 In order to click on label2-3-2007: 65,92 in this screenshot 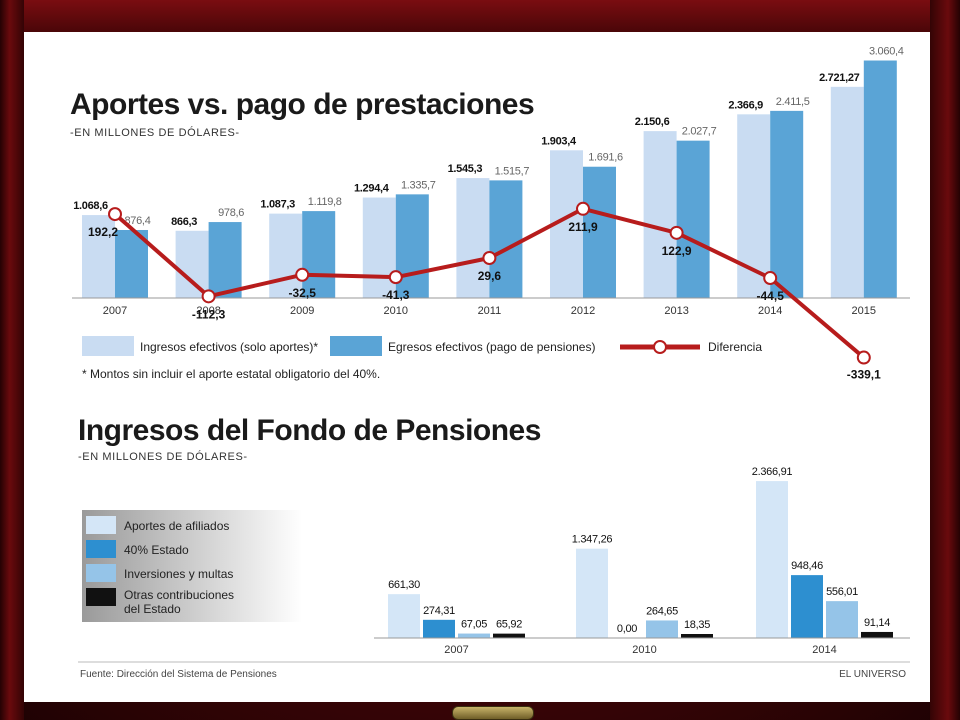, I will do `click(509, 625)`.